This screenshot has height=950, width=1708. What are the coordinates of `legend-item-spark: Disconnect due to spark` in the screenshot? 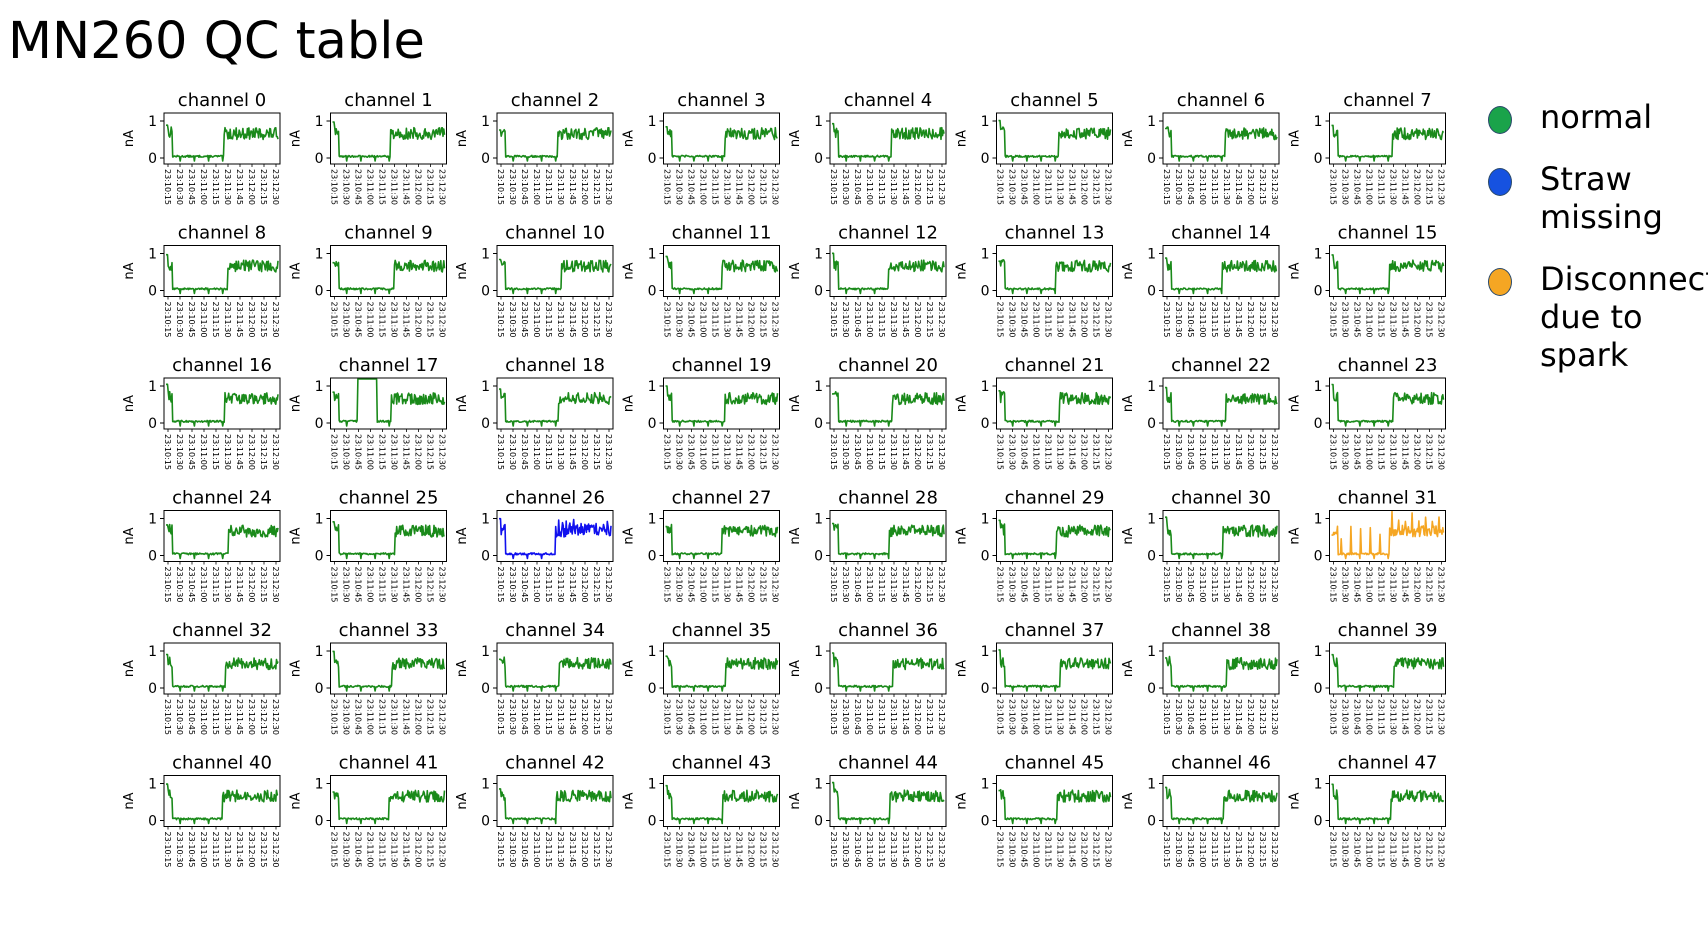 It's located at (1598, 317).